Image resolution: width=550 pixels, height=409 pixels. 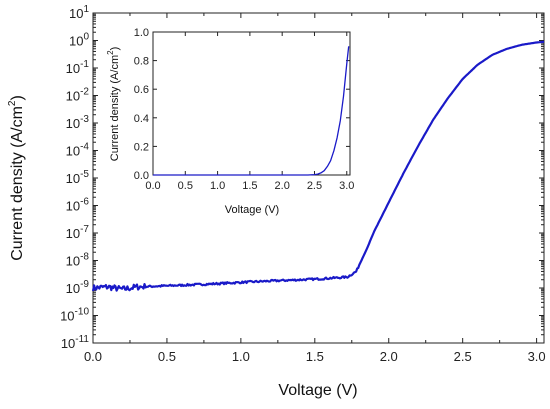 What do you see at coordinates (16, 178) in the screenshot?
I see `main-y-axis-label: Current density (A/cm2)` at bounding box center [16, 178].